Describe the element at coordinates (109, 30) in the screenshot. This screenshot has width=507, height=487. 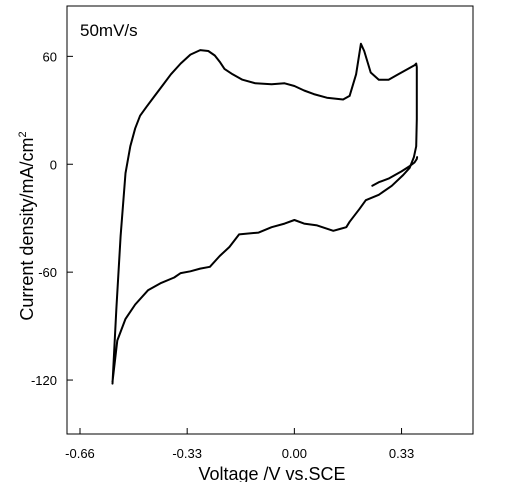
I see `annotation-scan-rate: 50mV/s` at that location.